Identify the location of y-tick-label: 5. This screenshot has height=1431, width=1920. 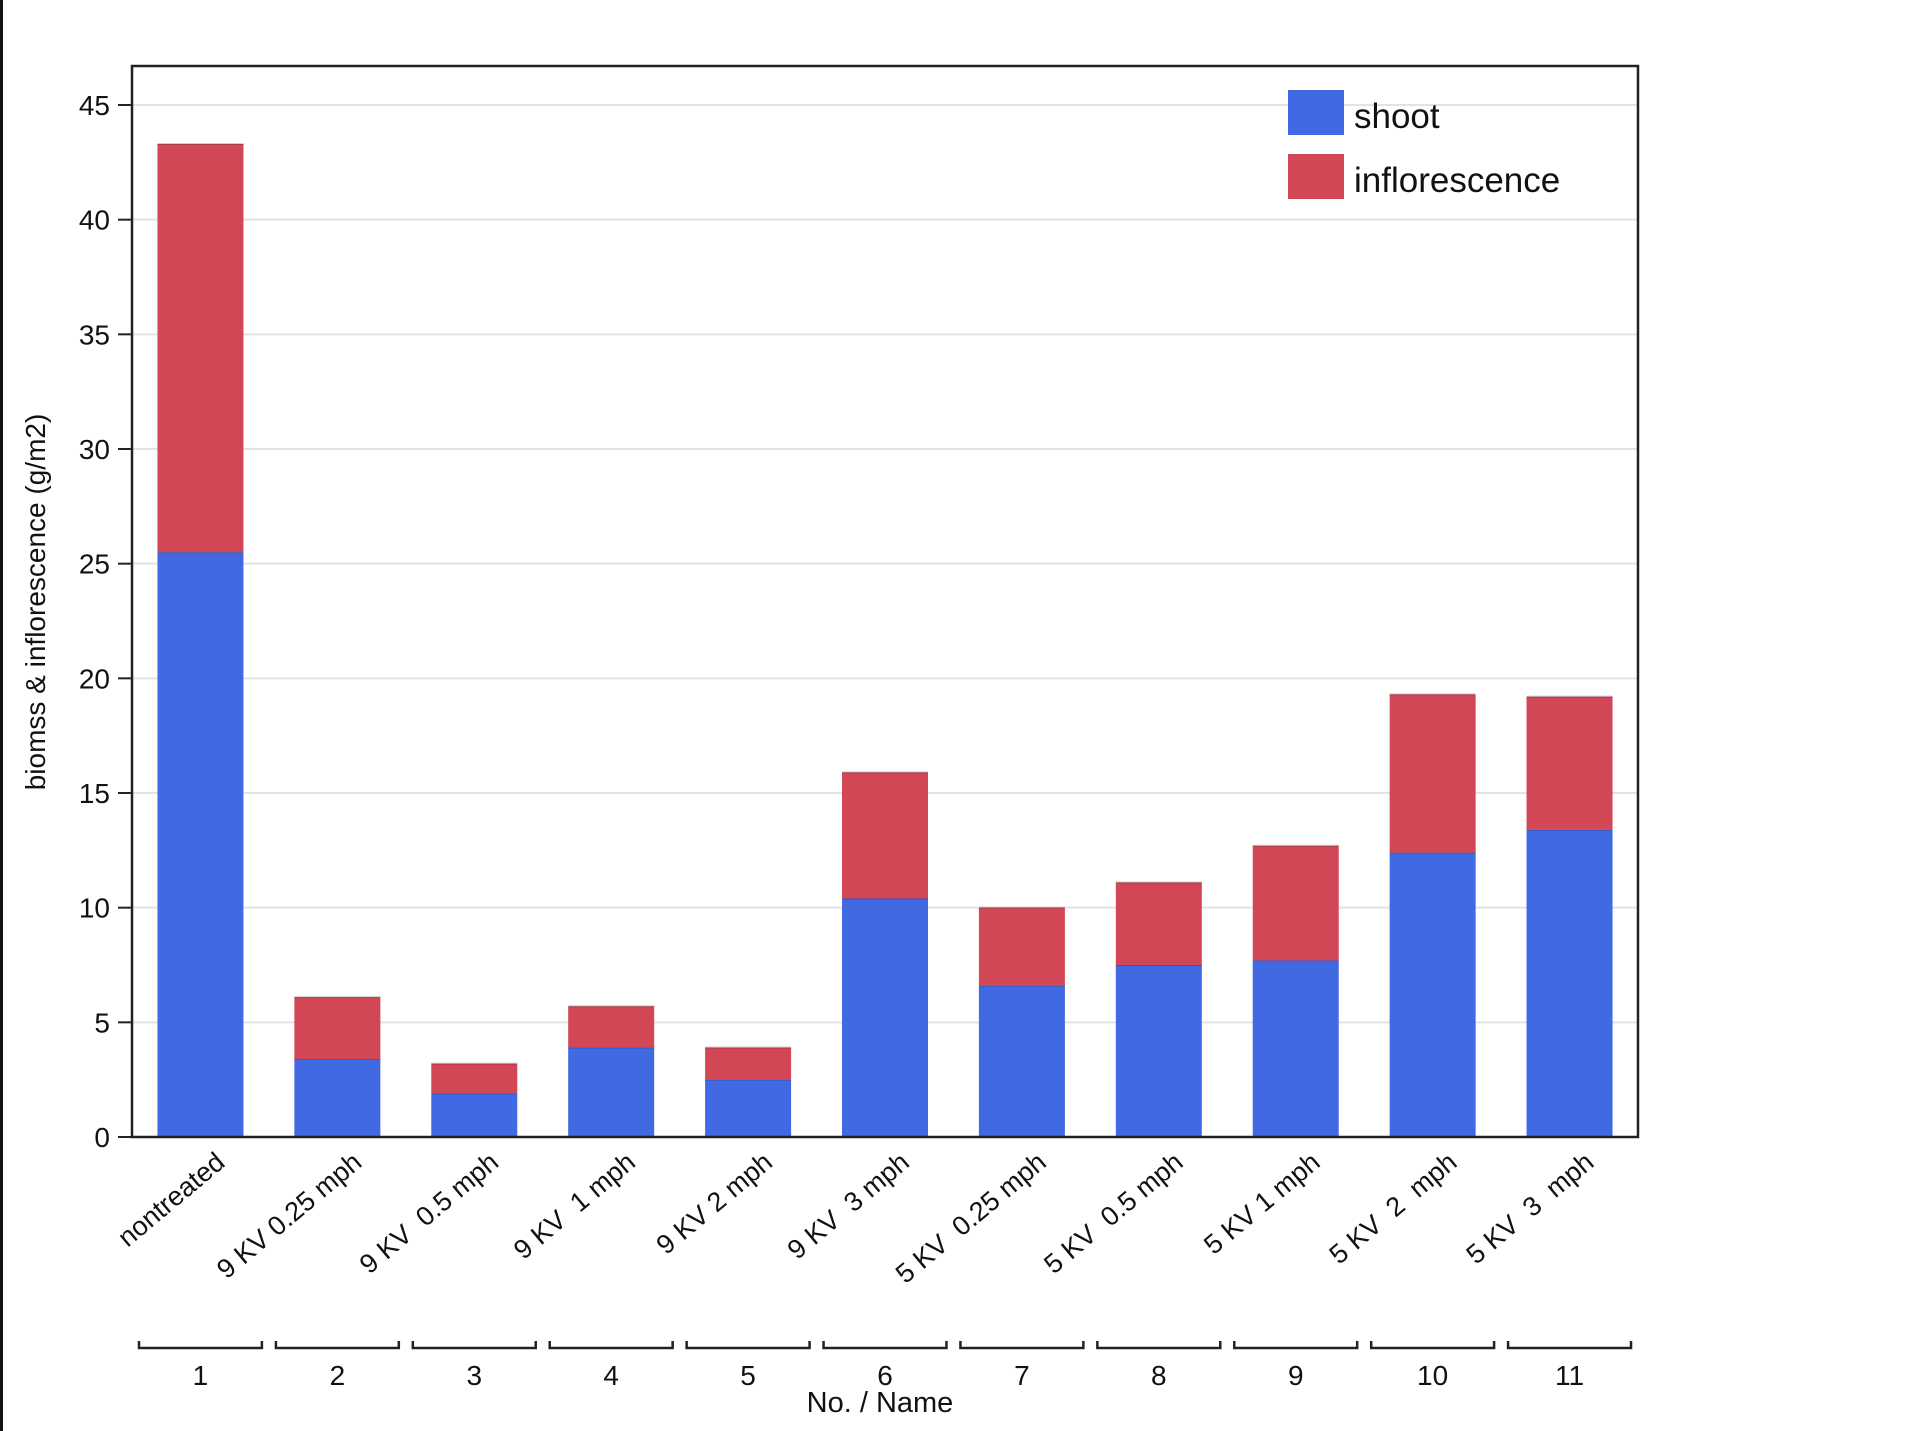
(102, 1022).